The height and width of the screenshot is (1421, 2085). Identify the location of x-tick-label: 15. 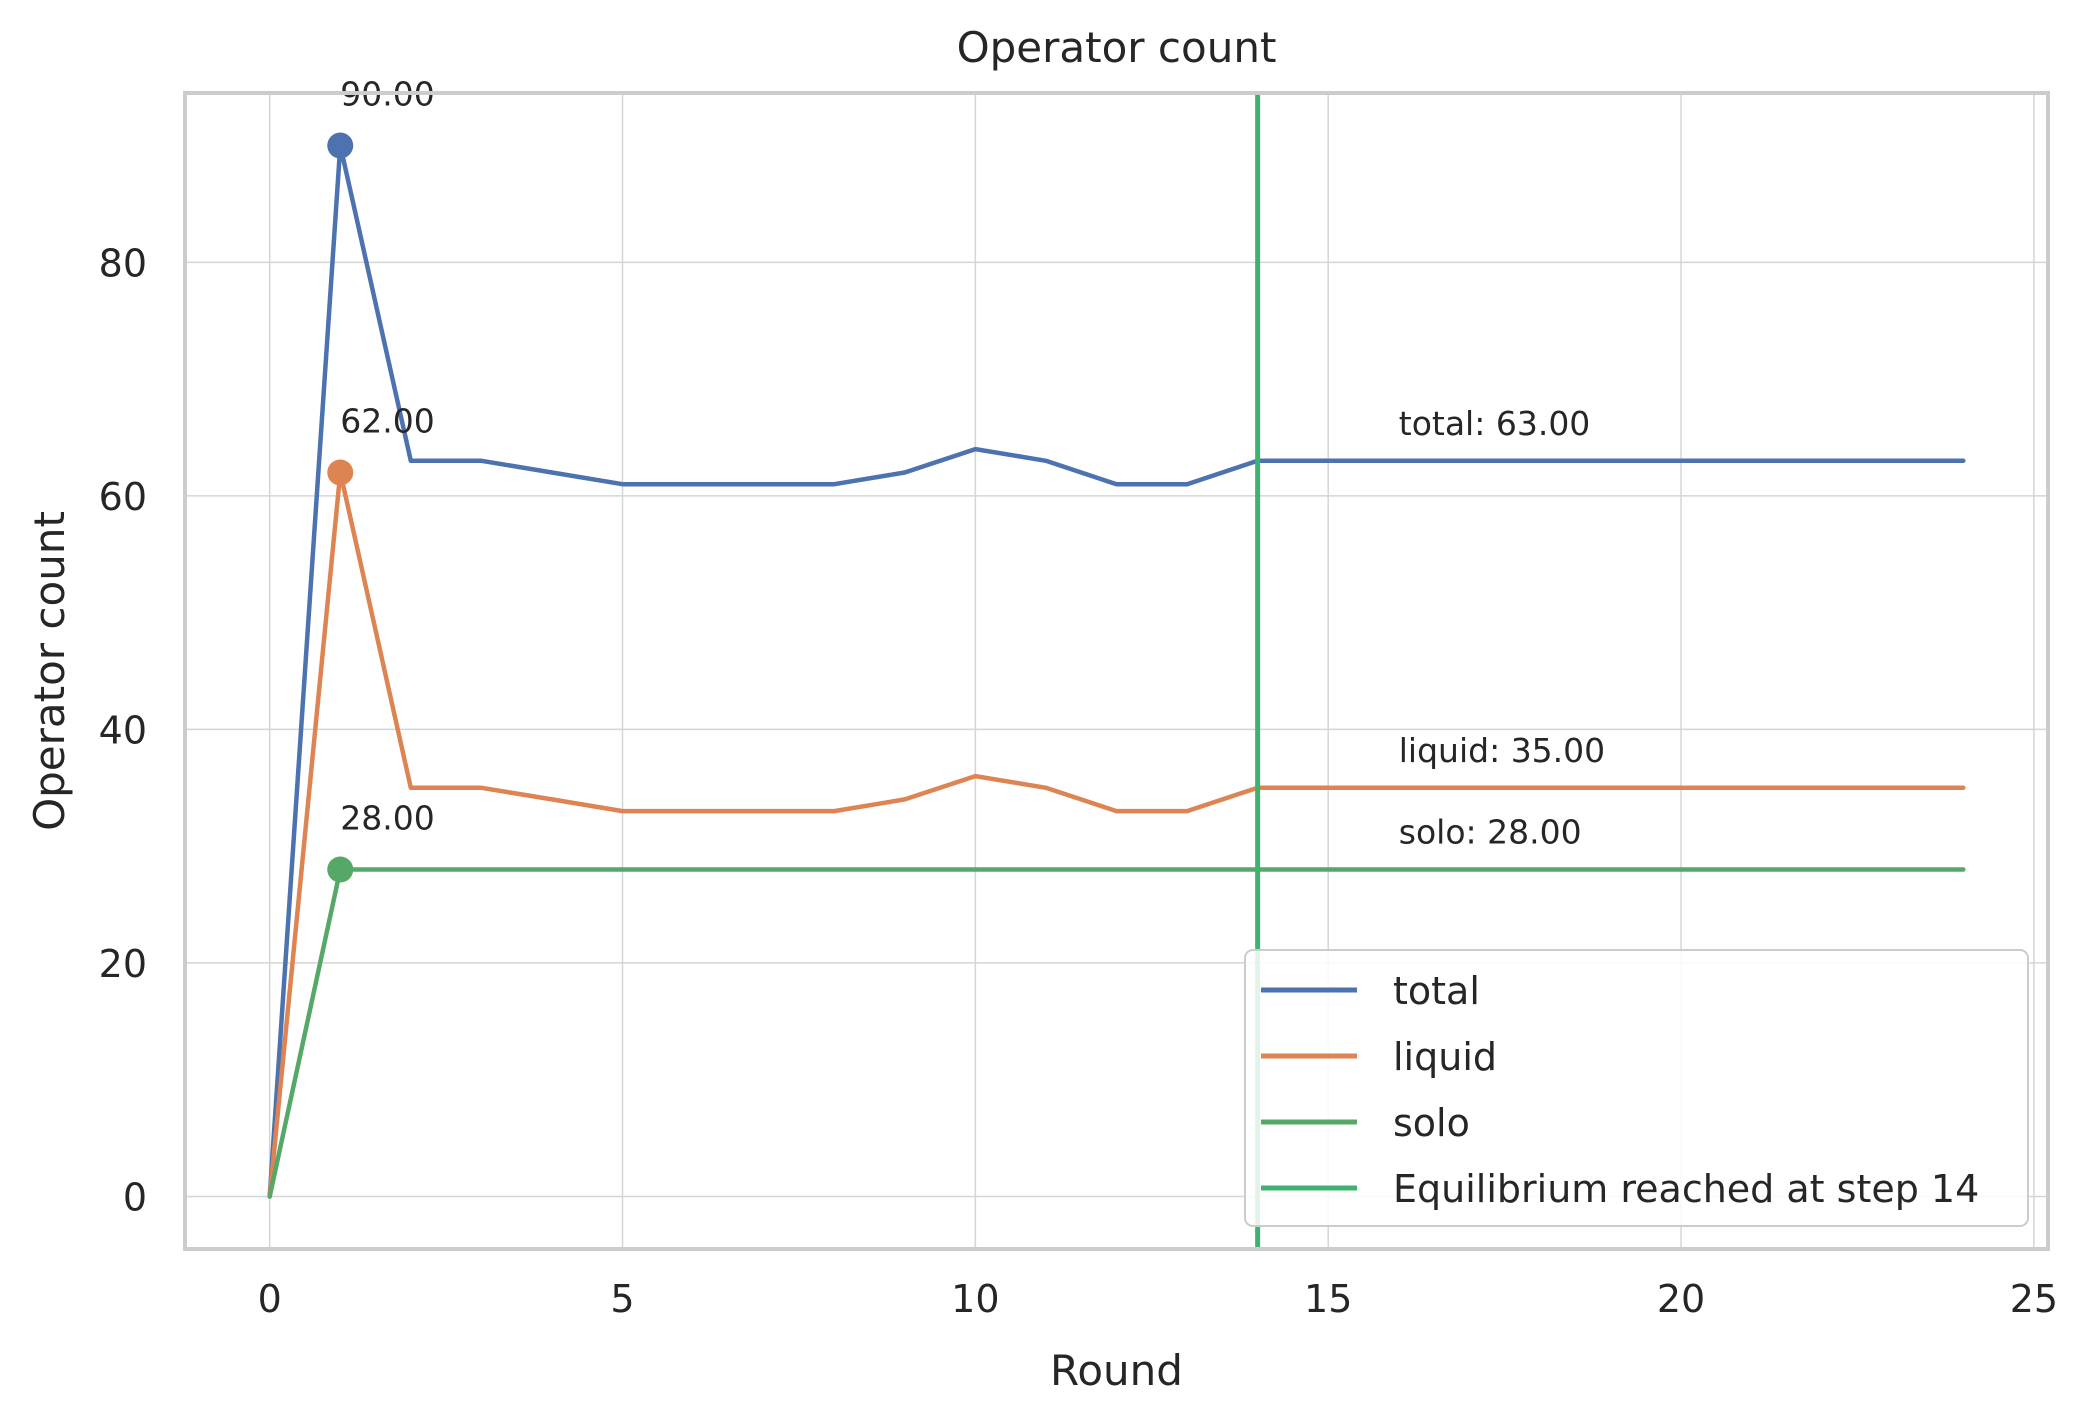
(1328, 1299).